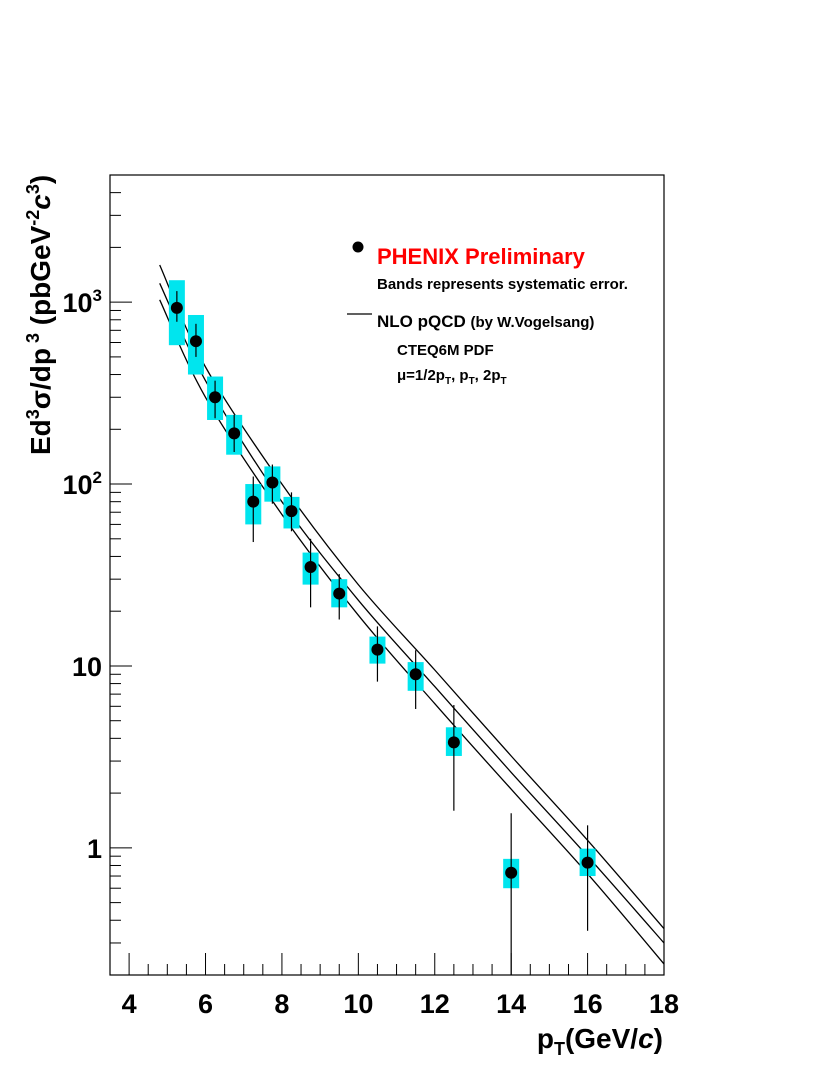 This screenshot has width=830, height=1075. Describe the element at coordinates (129, 1004) in the screenshot. I see `x-tick-label: 4` at that location.